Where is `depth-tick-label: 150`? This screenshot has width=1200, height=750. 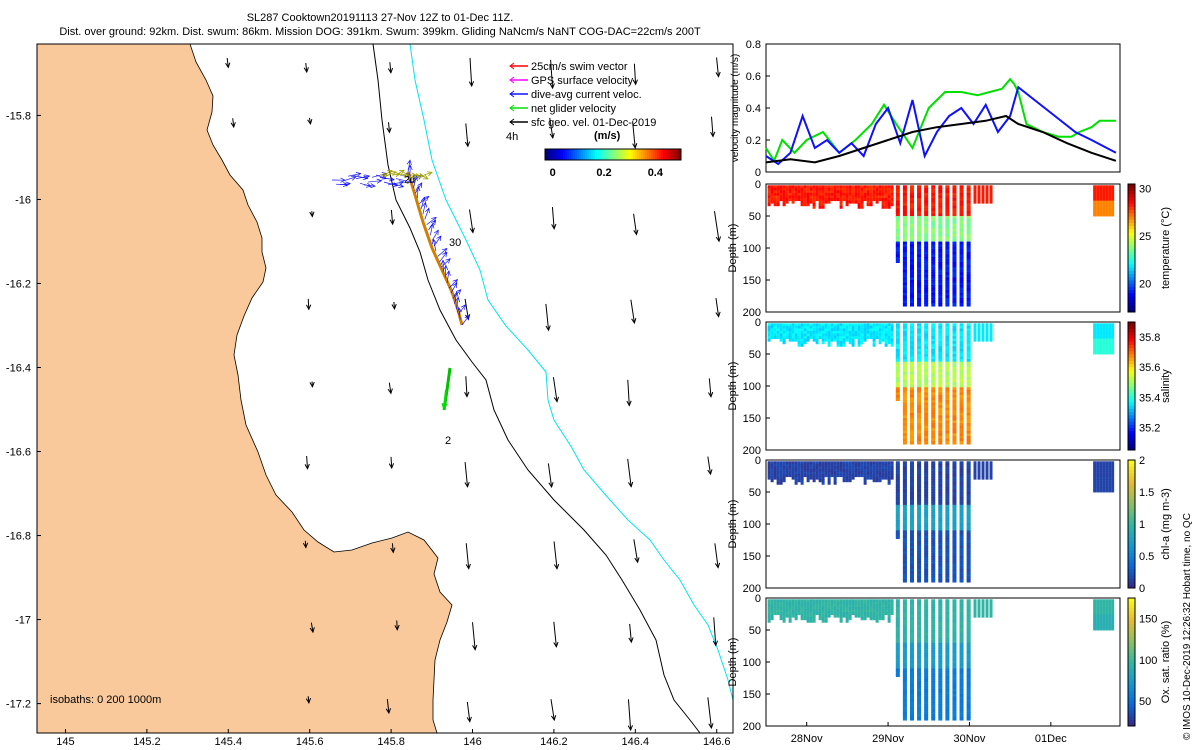
depth-tick-label: 150 is located at coordinates (752, 281).